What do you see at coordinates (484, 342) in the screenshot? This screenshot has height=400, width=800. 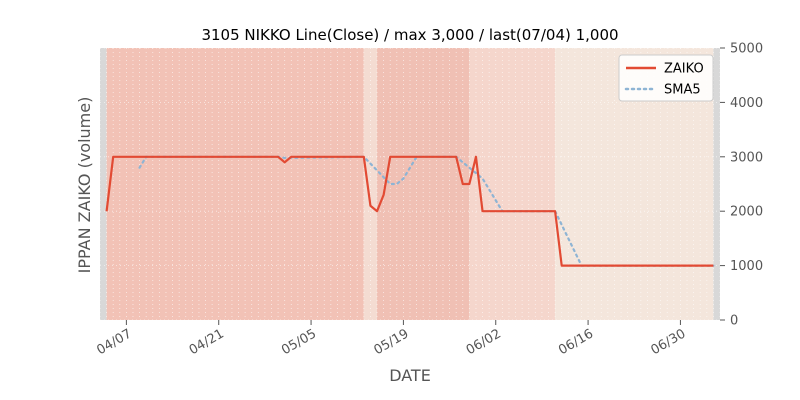 I see `x-tick-label-4: 06/02` at bounding box center [484, 342].